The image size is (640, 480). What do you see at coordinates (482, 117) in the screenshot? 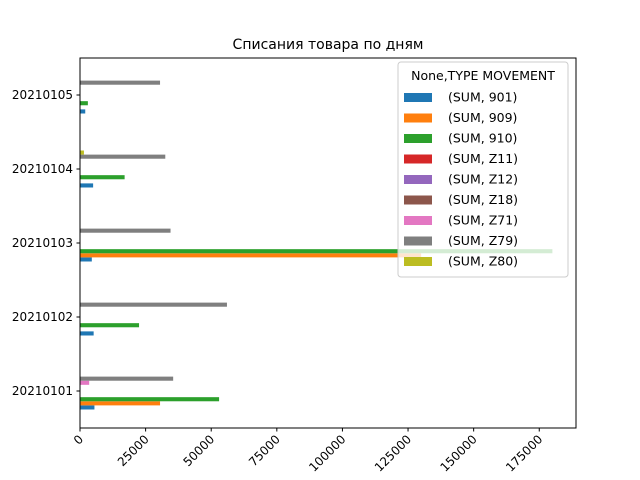
I see `legend-label: (SUM, 909)` at bounding box center [482, 117].